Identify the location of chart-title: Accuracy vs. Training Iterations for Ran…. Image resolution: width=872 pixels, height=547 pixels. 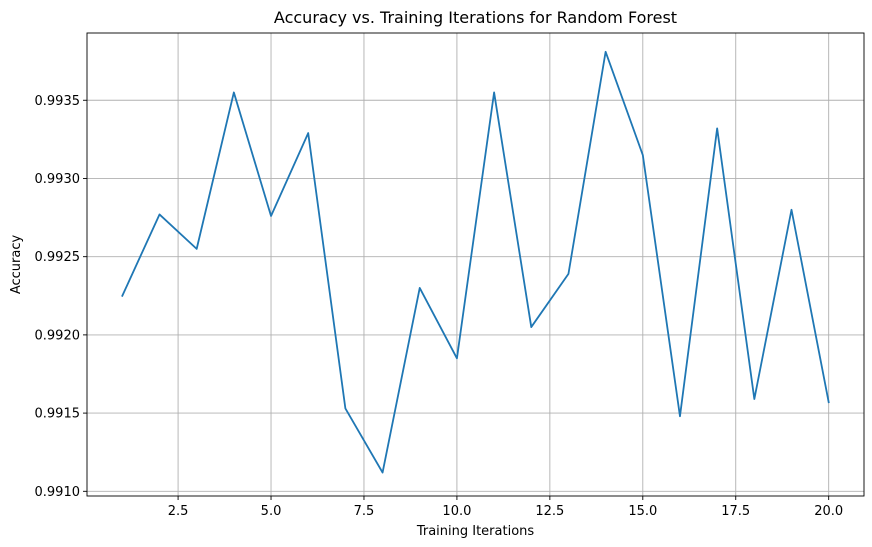
(475, 17).